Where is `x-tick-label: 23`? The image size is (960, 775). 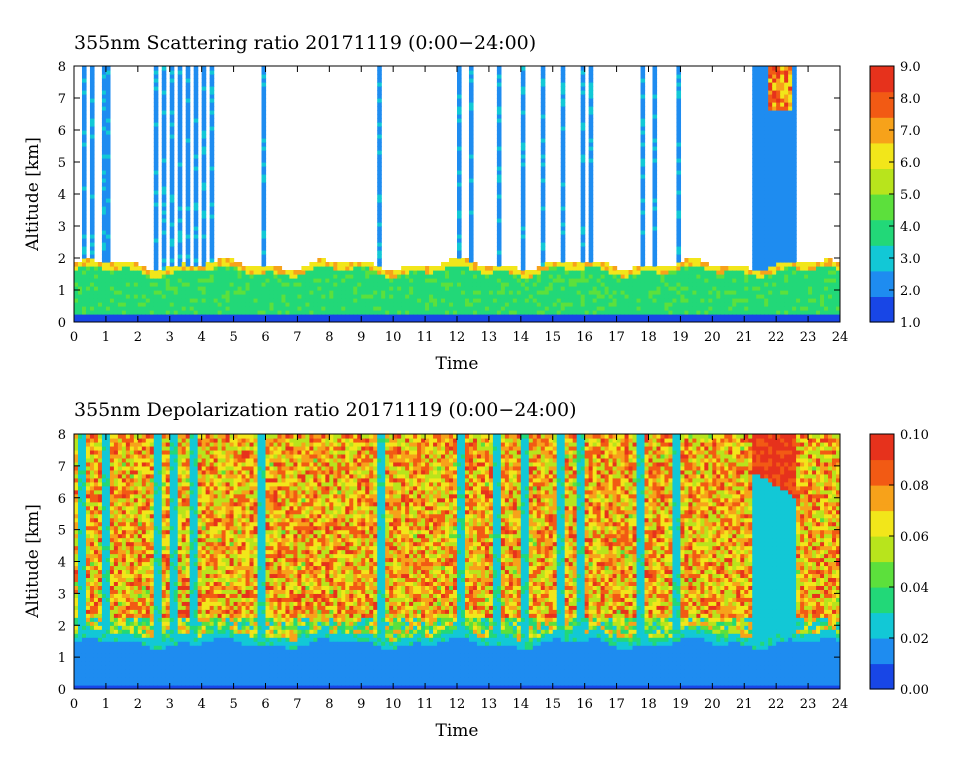 x-tick-label: 23 is located at coordinates (808, 337).